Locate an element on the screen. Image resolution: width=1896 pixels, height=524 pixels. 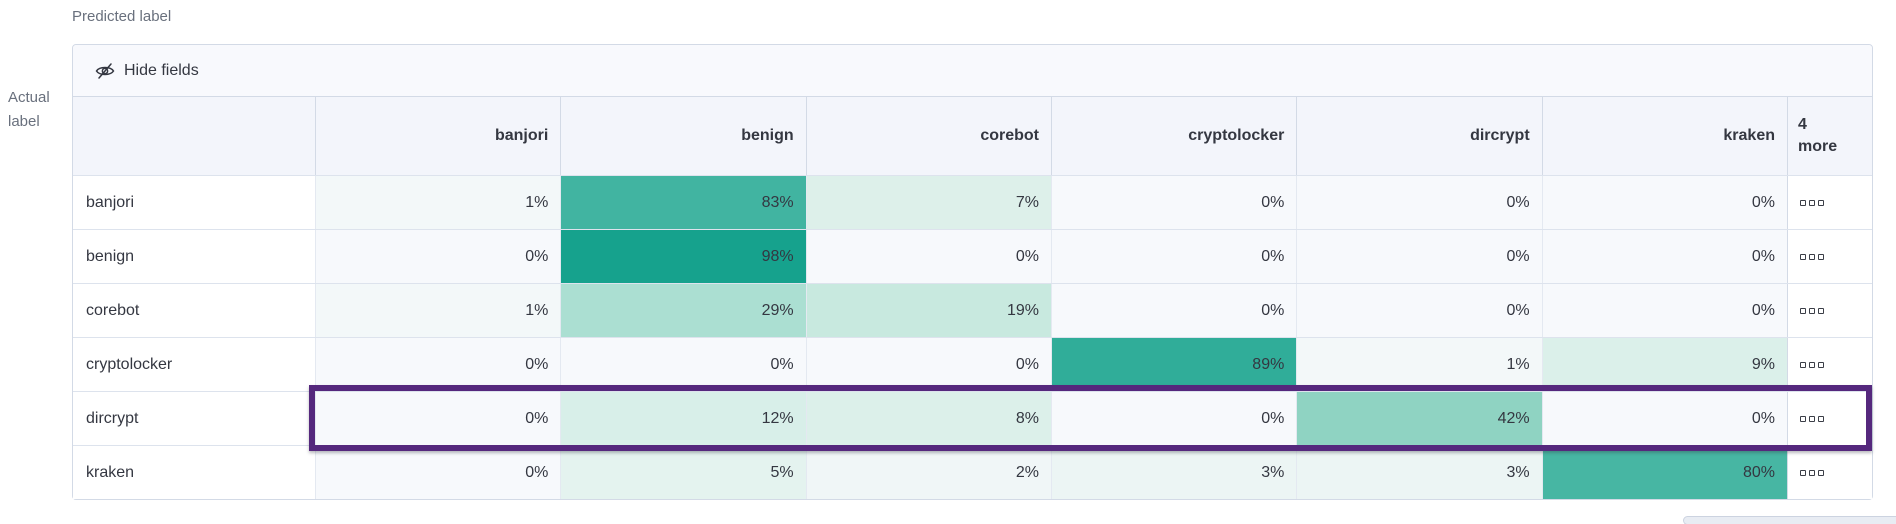
matrix-row-banjori: banjori 1% 83% 7% 0% 0% 0% is located at coordinates (972, 202).